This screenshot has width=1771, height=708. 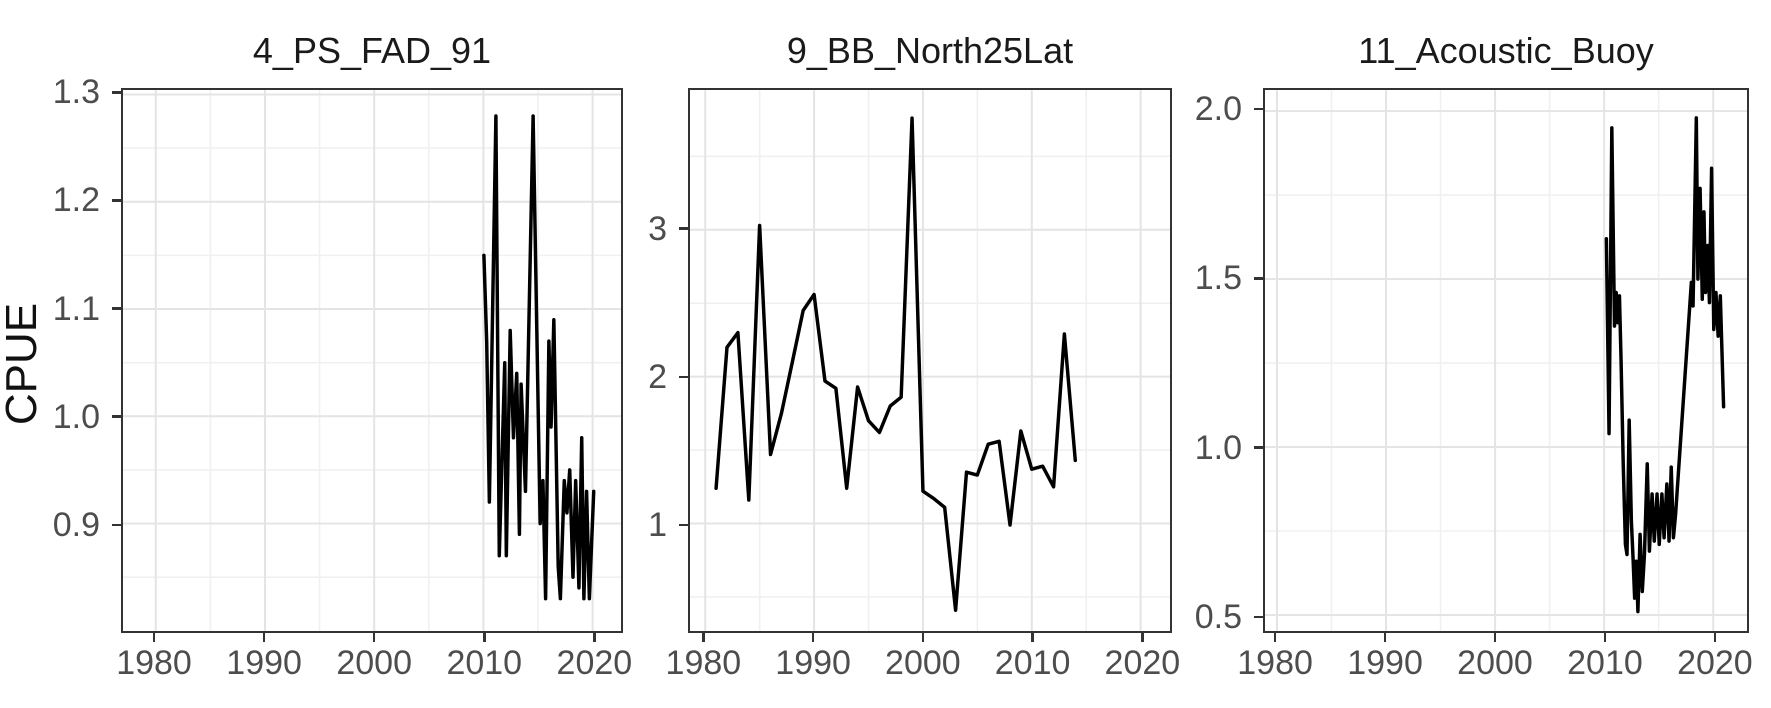 I want to click on y-axis-tick-label: 1.2, so click(x=76, y=200).